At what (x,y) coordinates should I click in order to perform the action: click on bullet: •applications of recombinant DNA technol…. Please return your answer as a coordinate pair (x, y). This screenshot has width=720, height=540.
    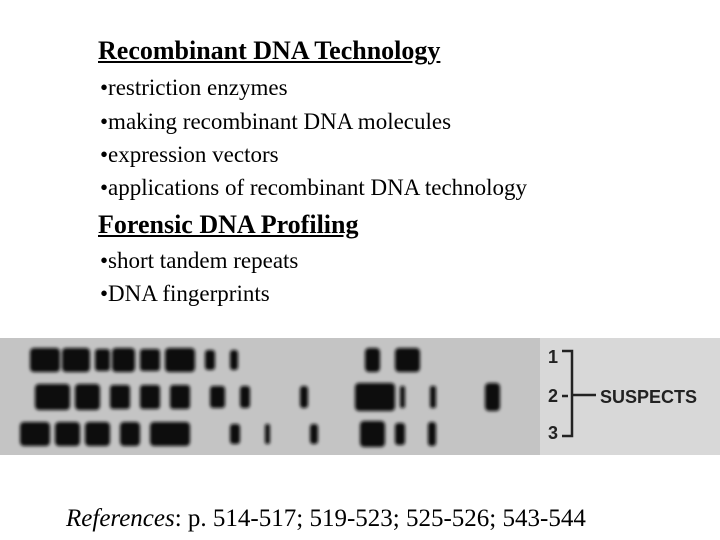
    Looking at the image, I should click on (314, 187).